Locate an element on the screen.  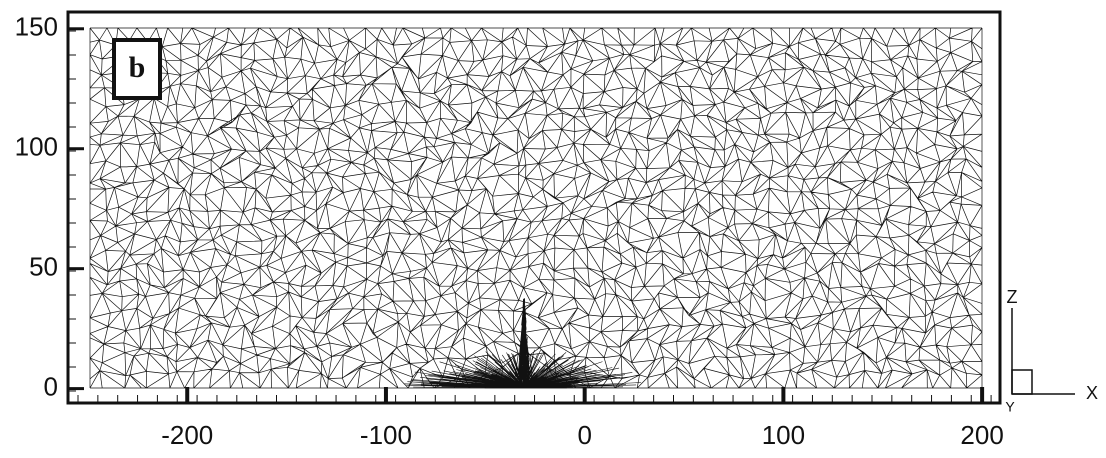
triad-x-label: X is located at coordinates (1092, 393).